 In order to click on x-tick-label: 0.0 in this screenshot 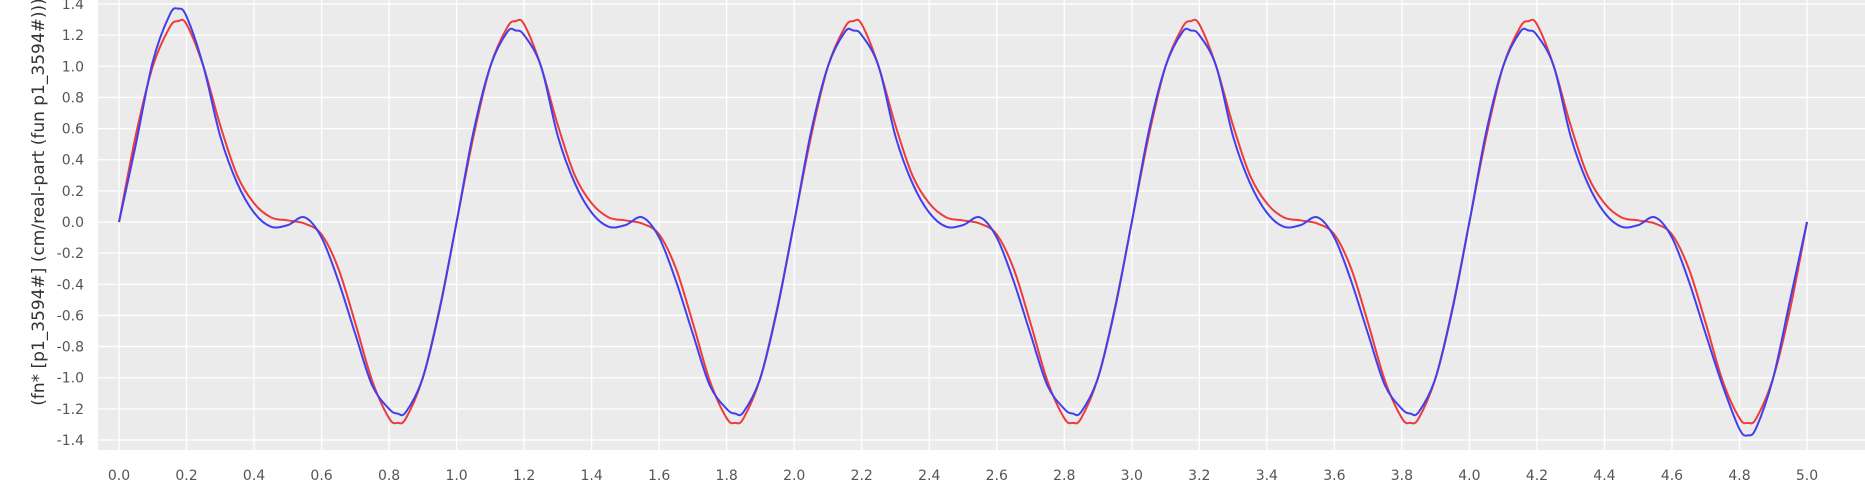, I will do `click(119, 476)`.